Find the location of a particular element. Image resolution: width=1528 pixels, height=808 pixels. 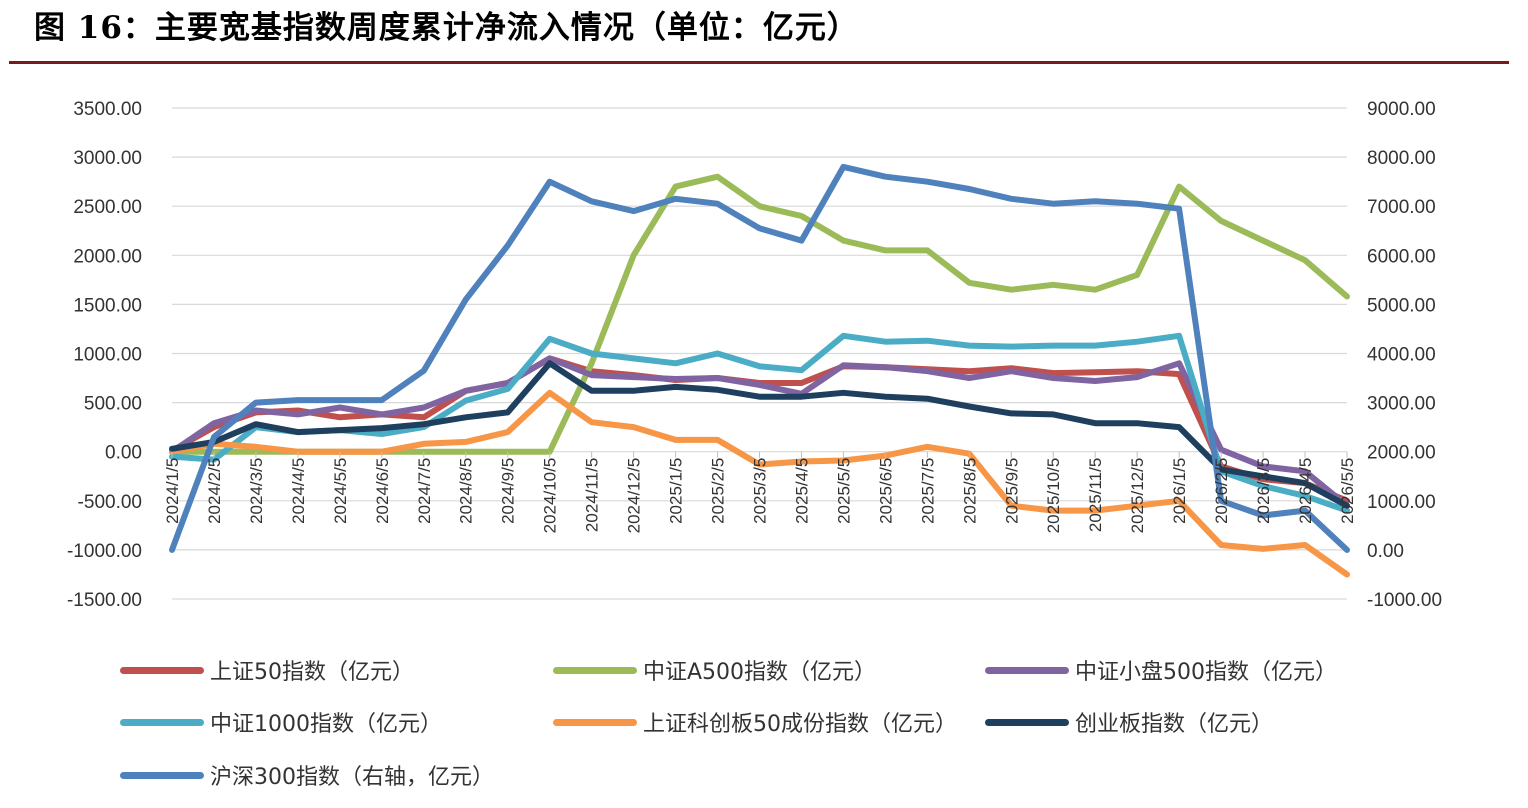

left-tick-label: 2000.00 is located at coordinates (107, 256).